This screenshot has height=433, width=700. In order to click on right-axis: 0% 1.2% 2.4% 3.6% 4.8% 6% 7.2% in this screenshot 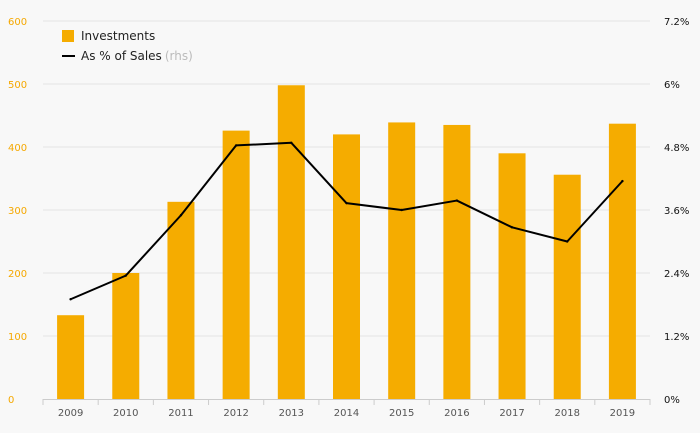, I will do `click(676, 211)`.